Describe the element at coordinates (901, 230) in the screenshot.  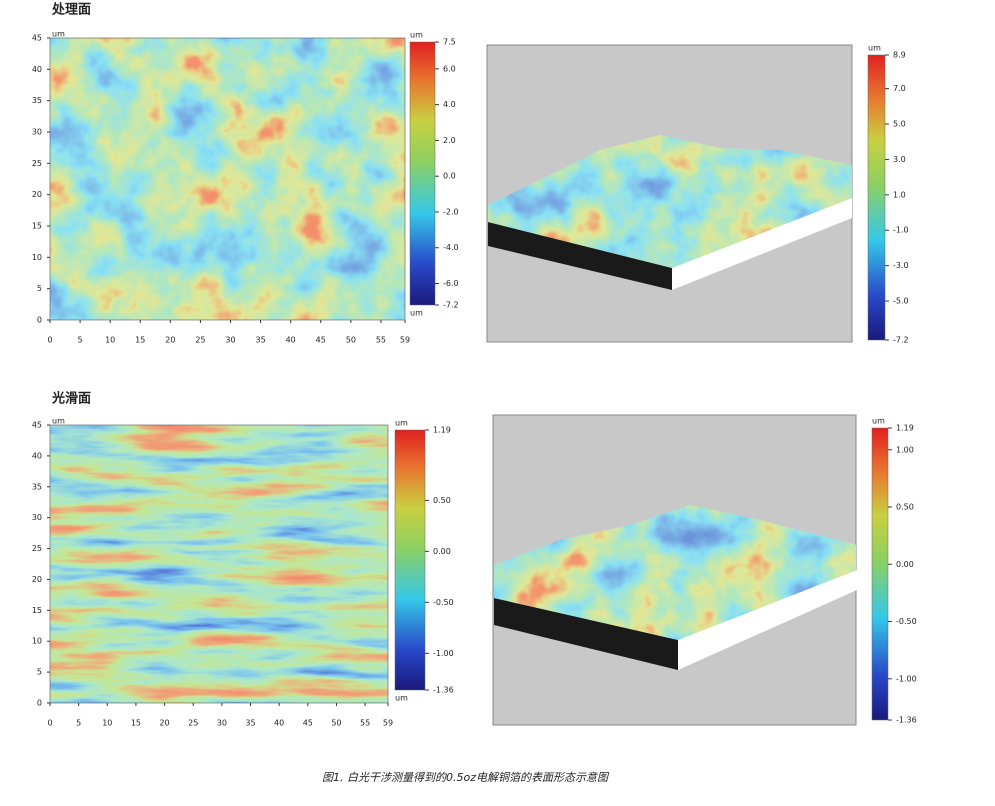
I see `colorbar-tick-label: -1.0` at that location.